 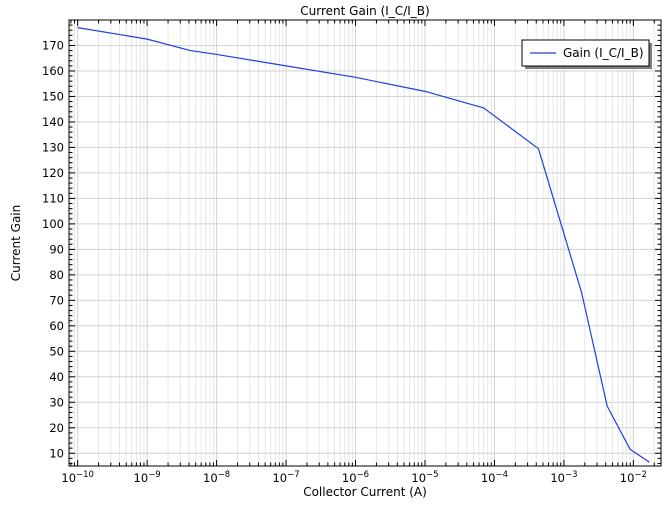 I want to click on chart-title: Current Gain (I_C/I_B), so click(x=364, y=11).